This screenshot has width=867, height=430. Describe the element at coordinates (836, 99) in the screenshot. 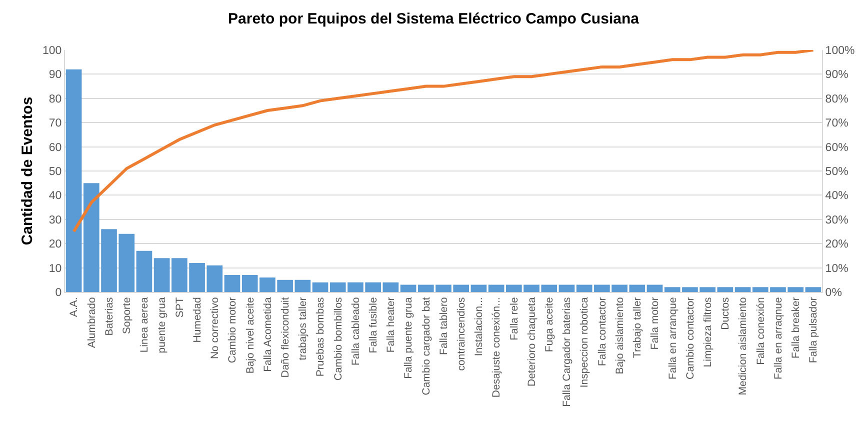

I see `y2-tick-label: 80%` at that location.